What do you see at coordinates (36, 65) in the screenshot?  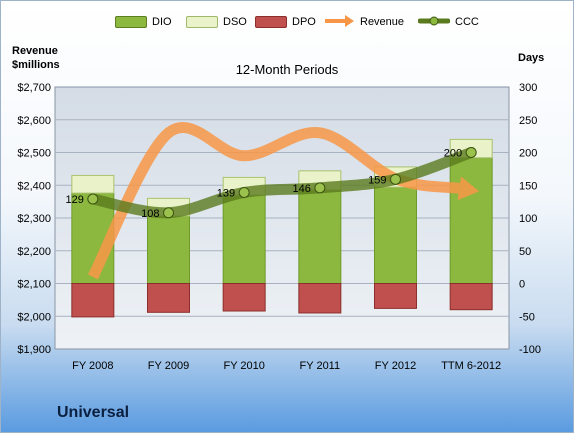 I see `left-axis-title-line2: $millions` at bounding box center [36, 65].